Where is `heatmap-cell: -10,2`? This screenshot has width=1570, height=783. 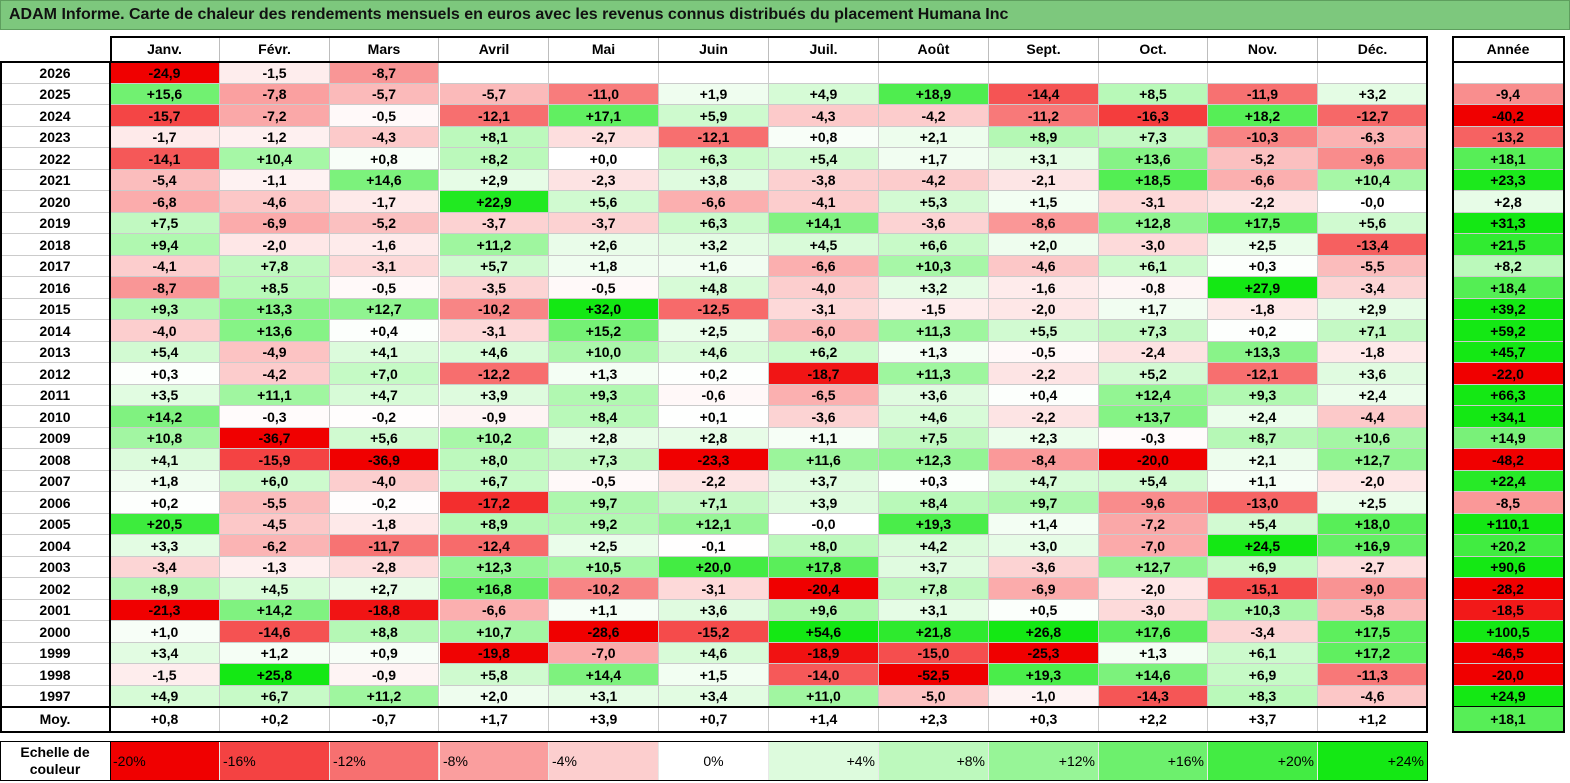
heatmap-cell: -10,2 is located at coordinates (604, 589).